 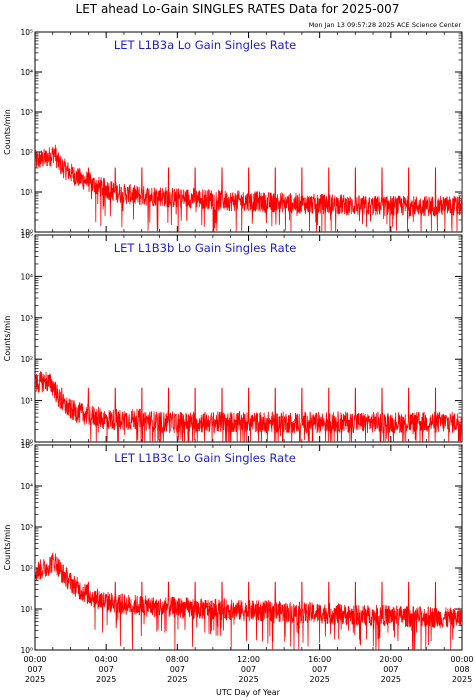 What do you see at coordinates (461, 669) in the screenshot?
I see `x-tick-label-doy: 008` at bounding box center [461, 669].